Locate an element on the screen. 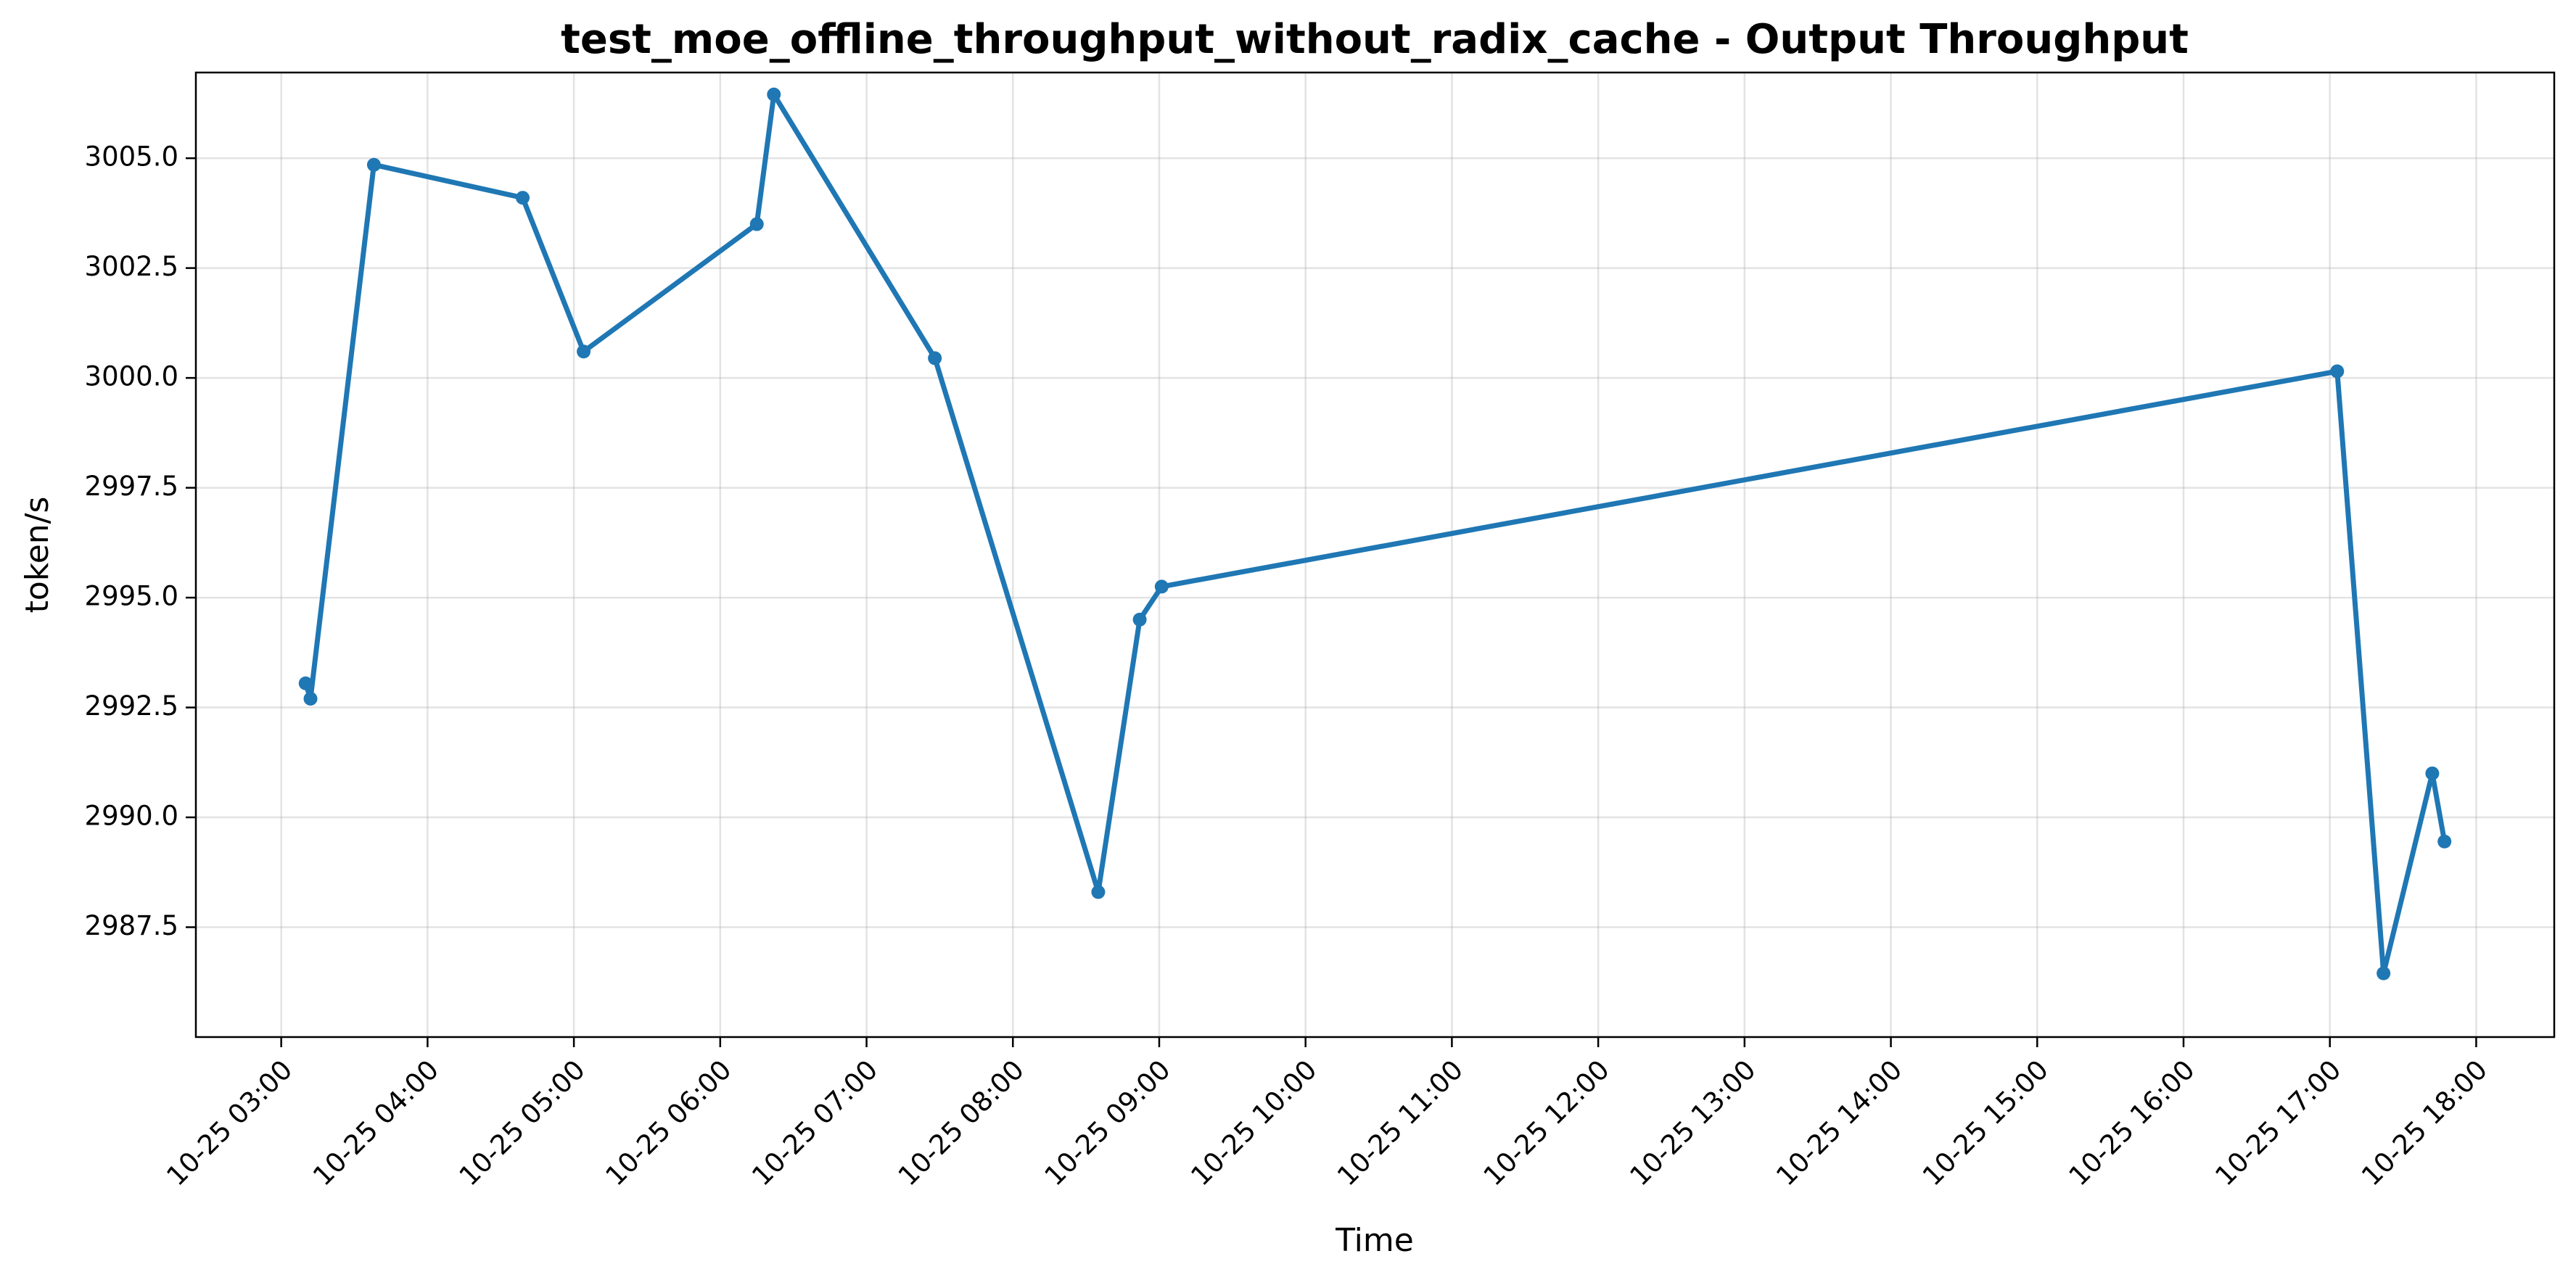 This screenshot has height=1280, width=2576. x-tick-label: 10-25 09:00 is located at coordinates (1108, 1123).